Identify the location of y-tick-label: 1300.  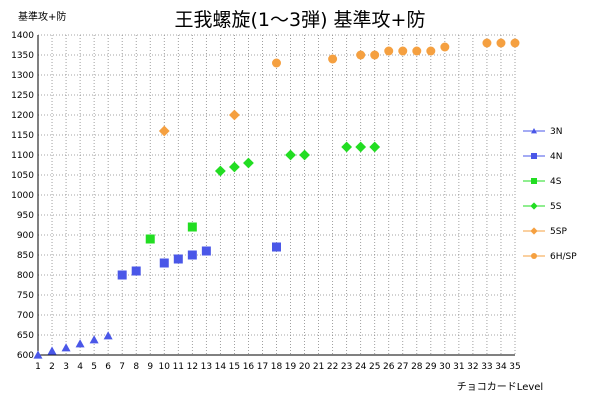
(22, 76).